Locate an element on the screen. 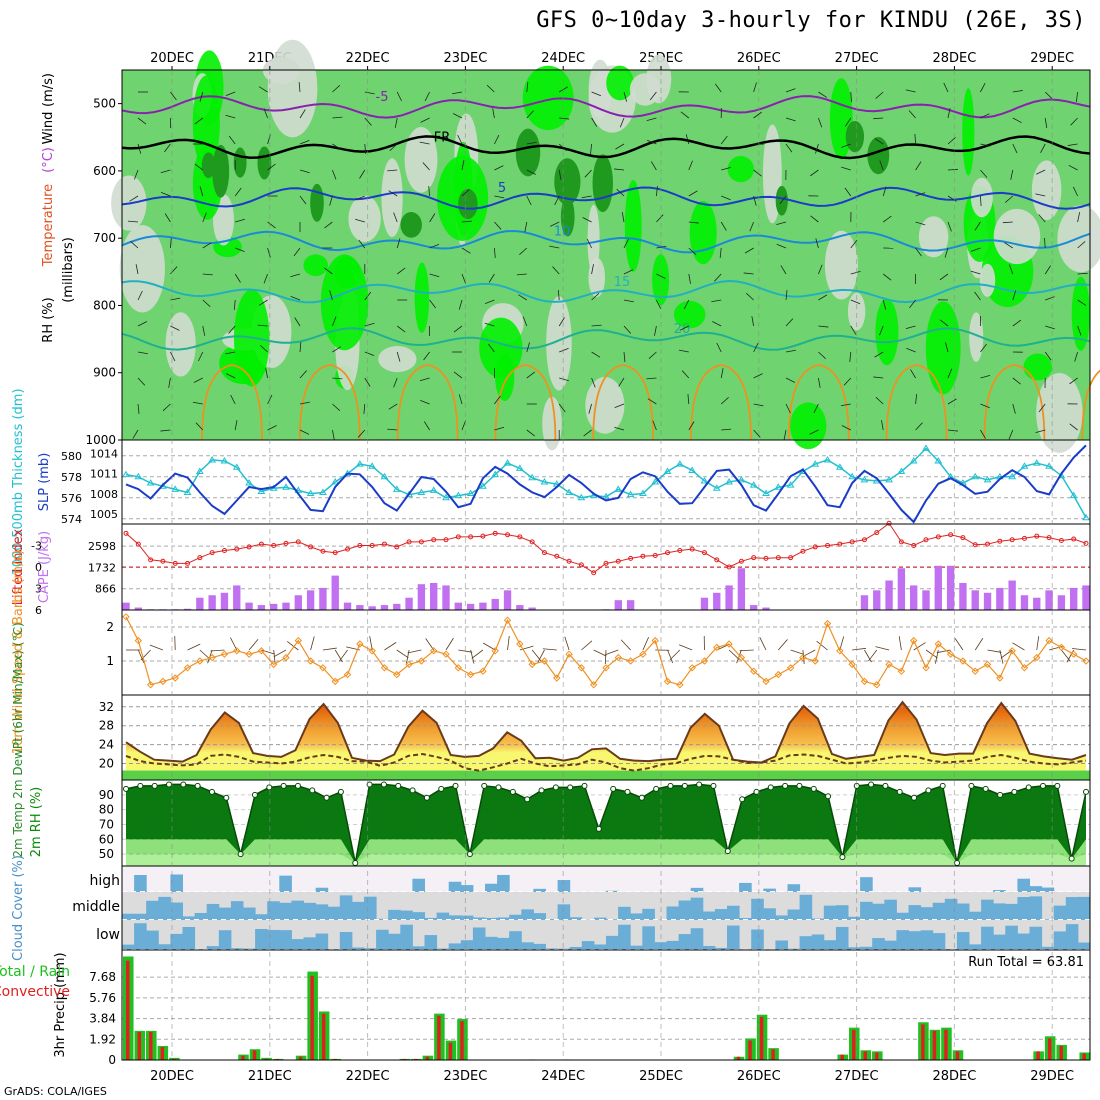 Image resolution: width=1100 pixels, height=1100 pixels. li-tick-label: 3 is located at coordinates (38, 589).